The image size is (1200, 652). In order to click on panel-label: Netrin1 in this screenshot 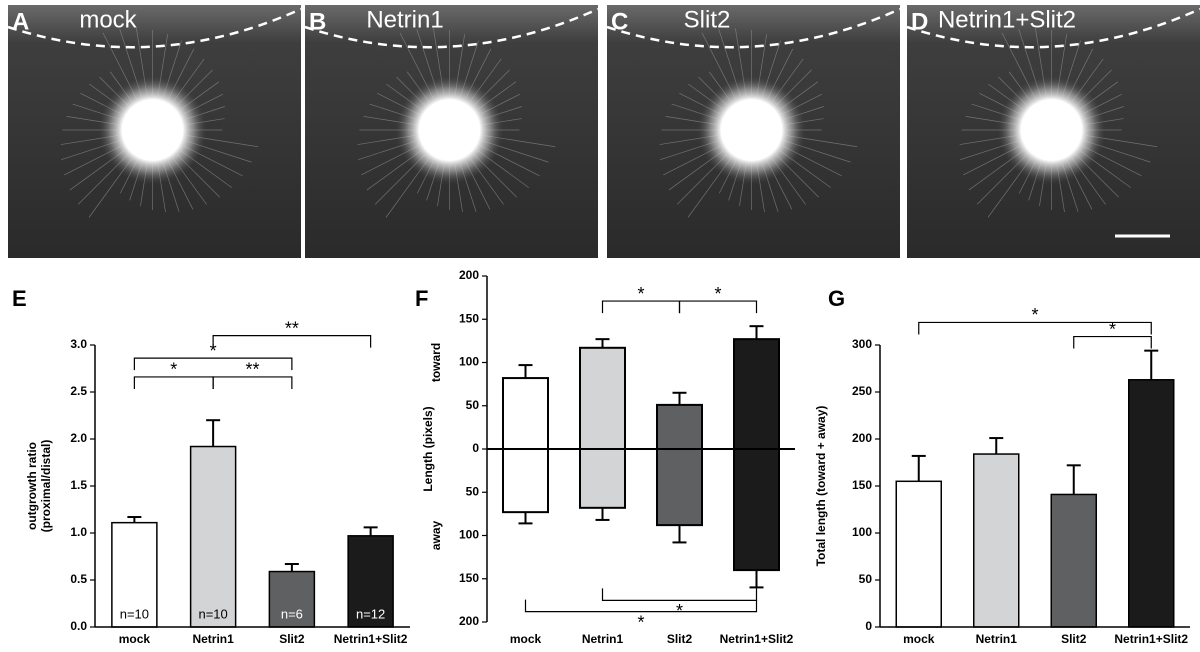, I will do `click(404, 19)`.